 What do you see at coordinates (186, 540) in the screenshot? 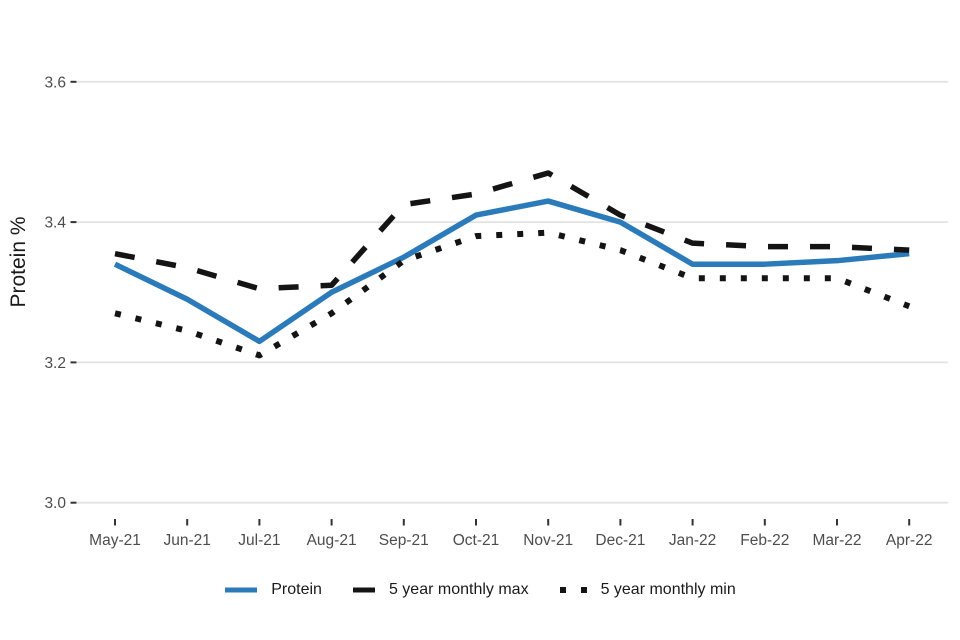
I see `x-tick-label: Jun-21` at bounding box center [186, 540].